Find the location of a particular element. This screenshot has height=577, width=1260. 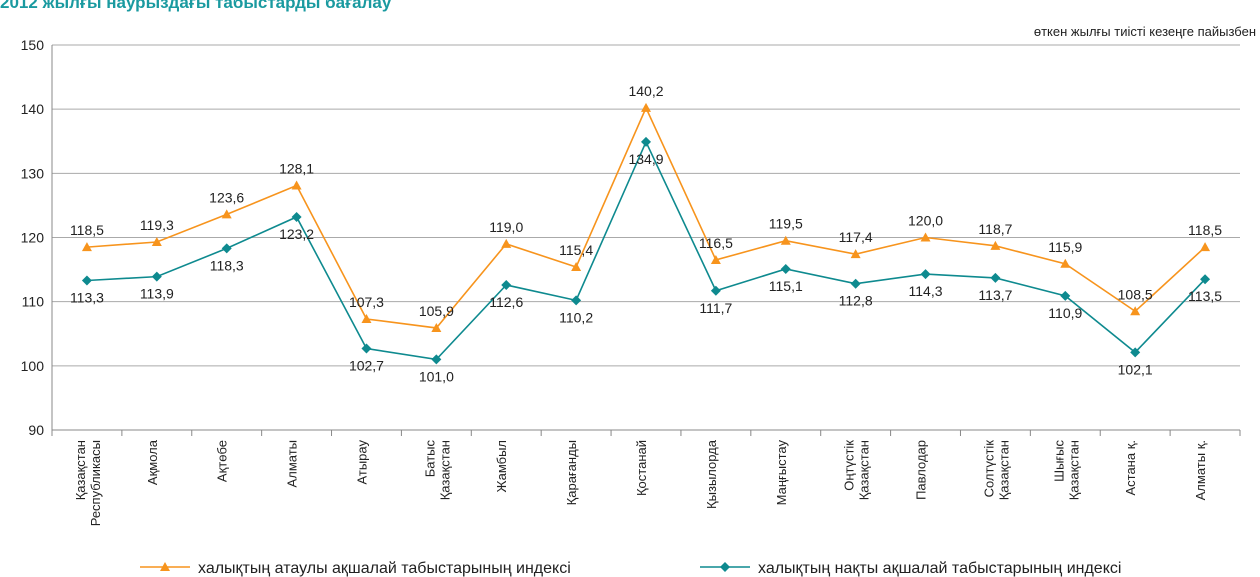

data-label: 123,6 is located at coordinates (226, 197).